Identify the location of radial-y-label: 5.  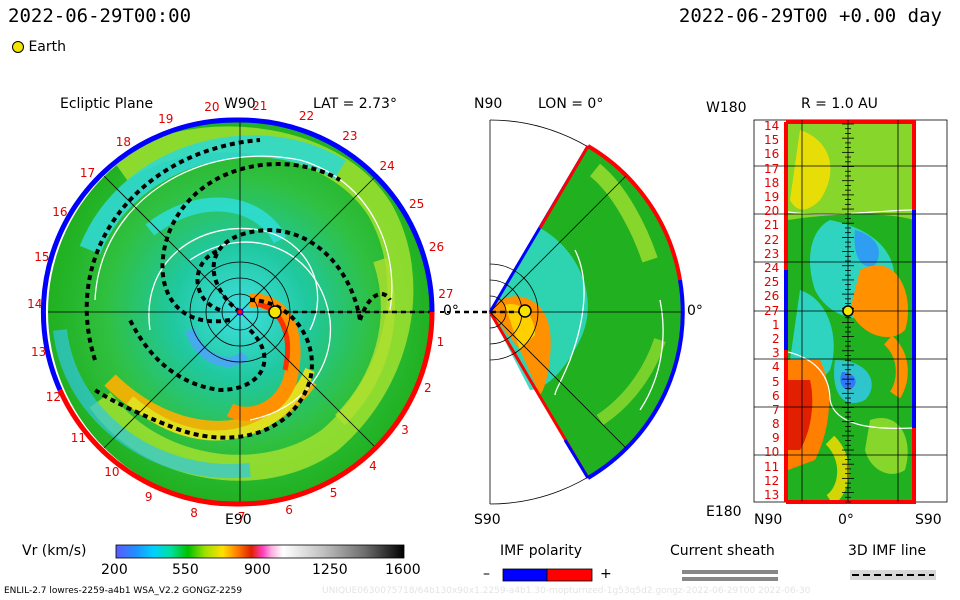
(776, 381).